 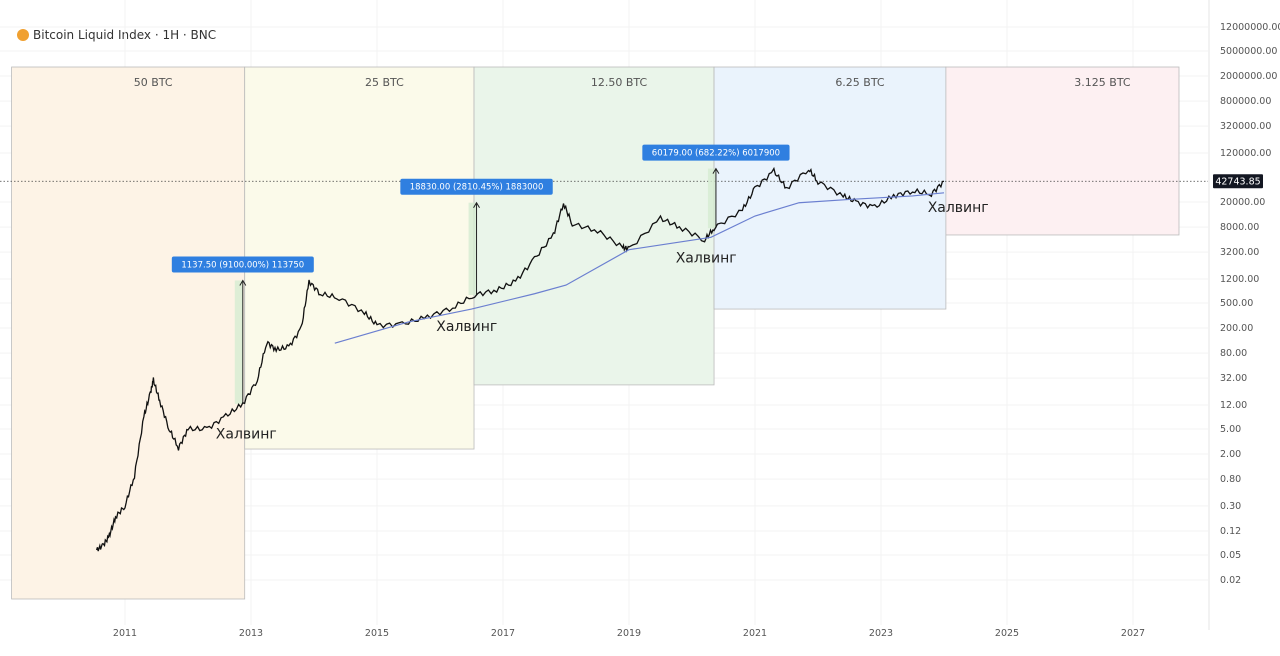 I want to click on measure-label: 18830.00 (2810.45%) 1883000, so click(x=477, y=188).